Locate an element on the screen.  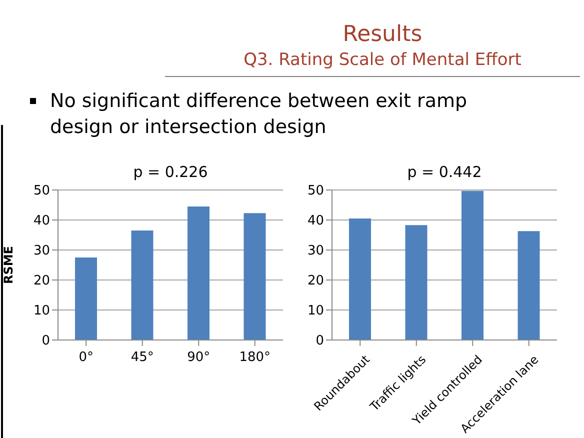
y-axis-title: RSME is located at coordinates (8, 265).